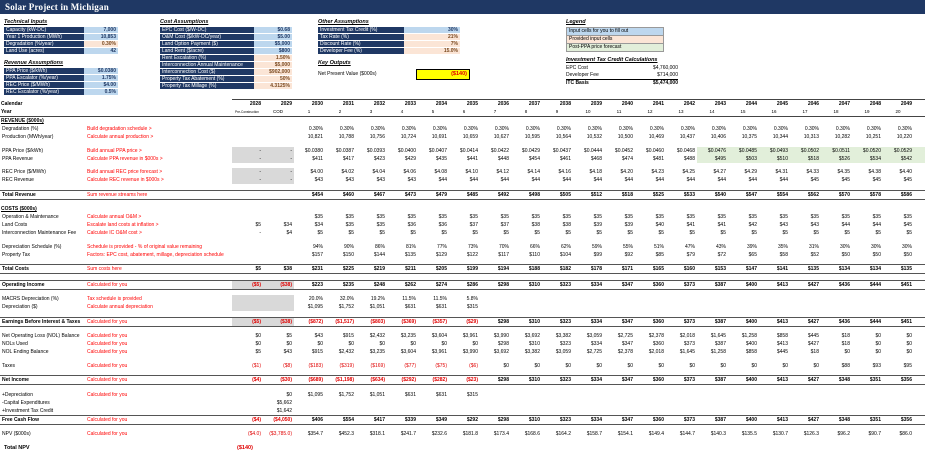  Describe the element at coordinates (441, 394) in the screenshot. I see `value-cell: $631` at that location.